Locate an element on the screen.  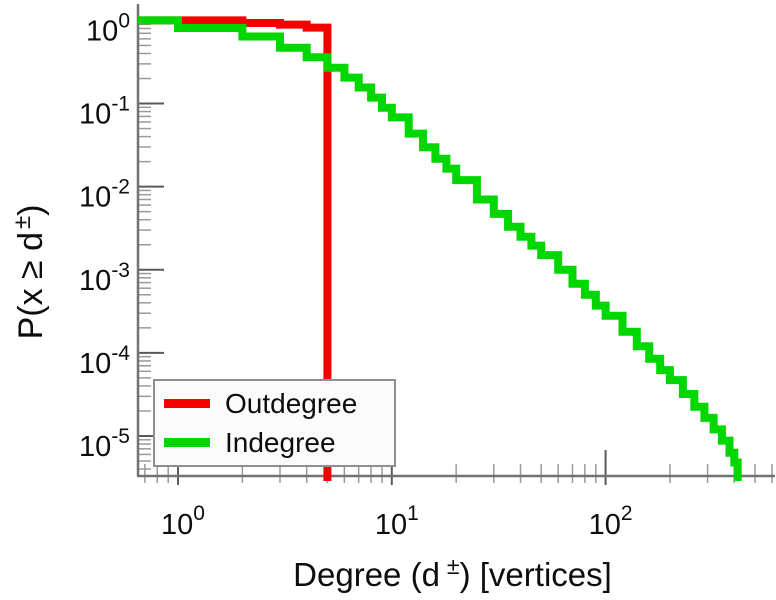
y-tick-label-10e-1: 10⁻¹ is located at coordinates (104, 112).